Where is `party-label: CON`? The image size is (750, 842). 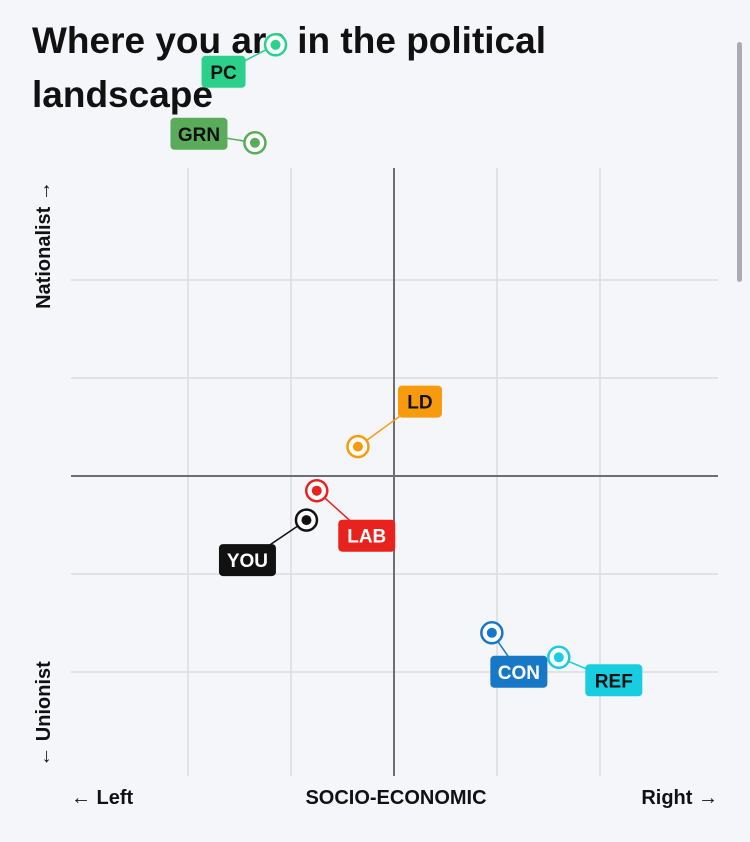
party-label: CON is located at coordinates (519, 673).